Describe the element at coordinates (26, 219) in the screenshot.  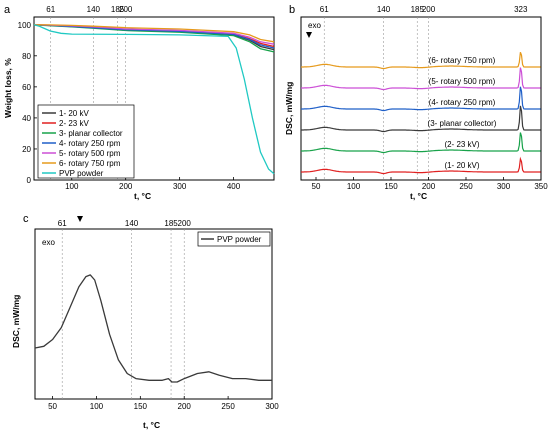
I see `panel-c-label: c` at that location.